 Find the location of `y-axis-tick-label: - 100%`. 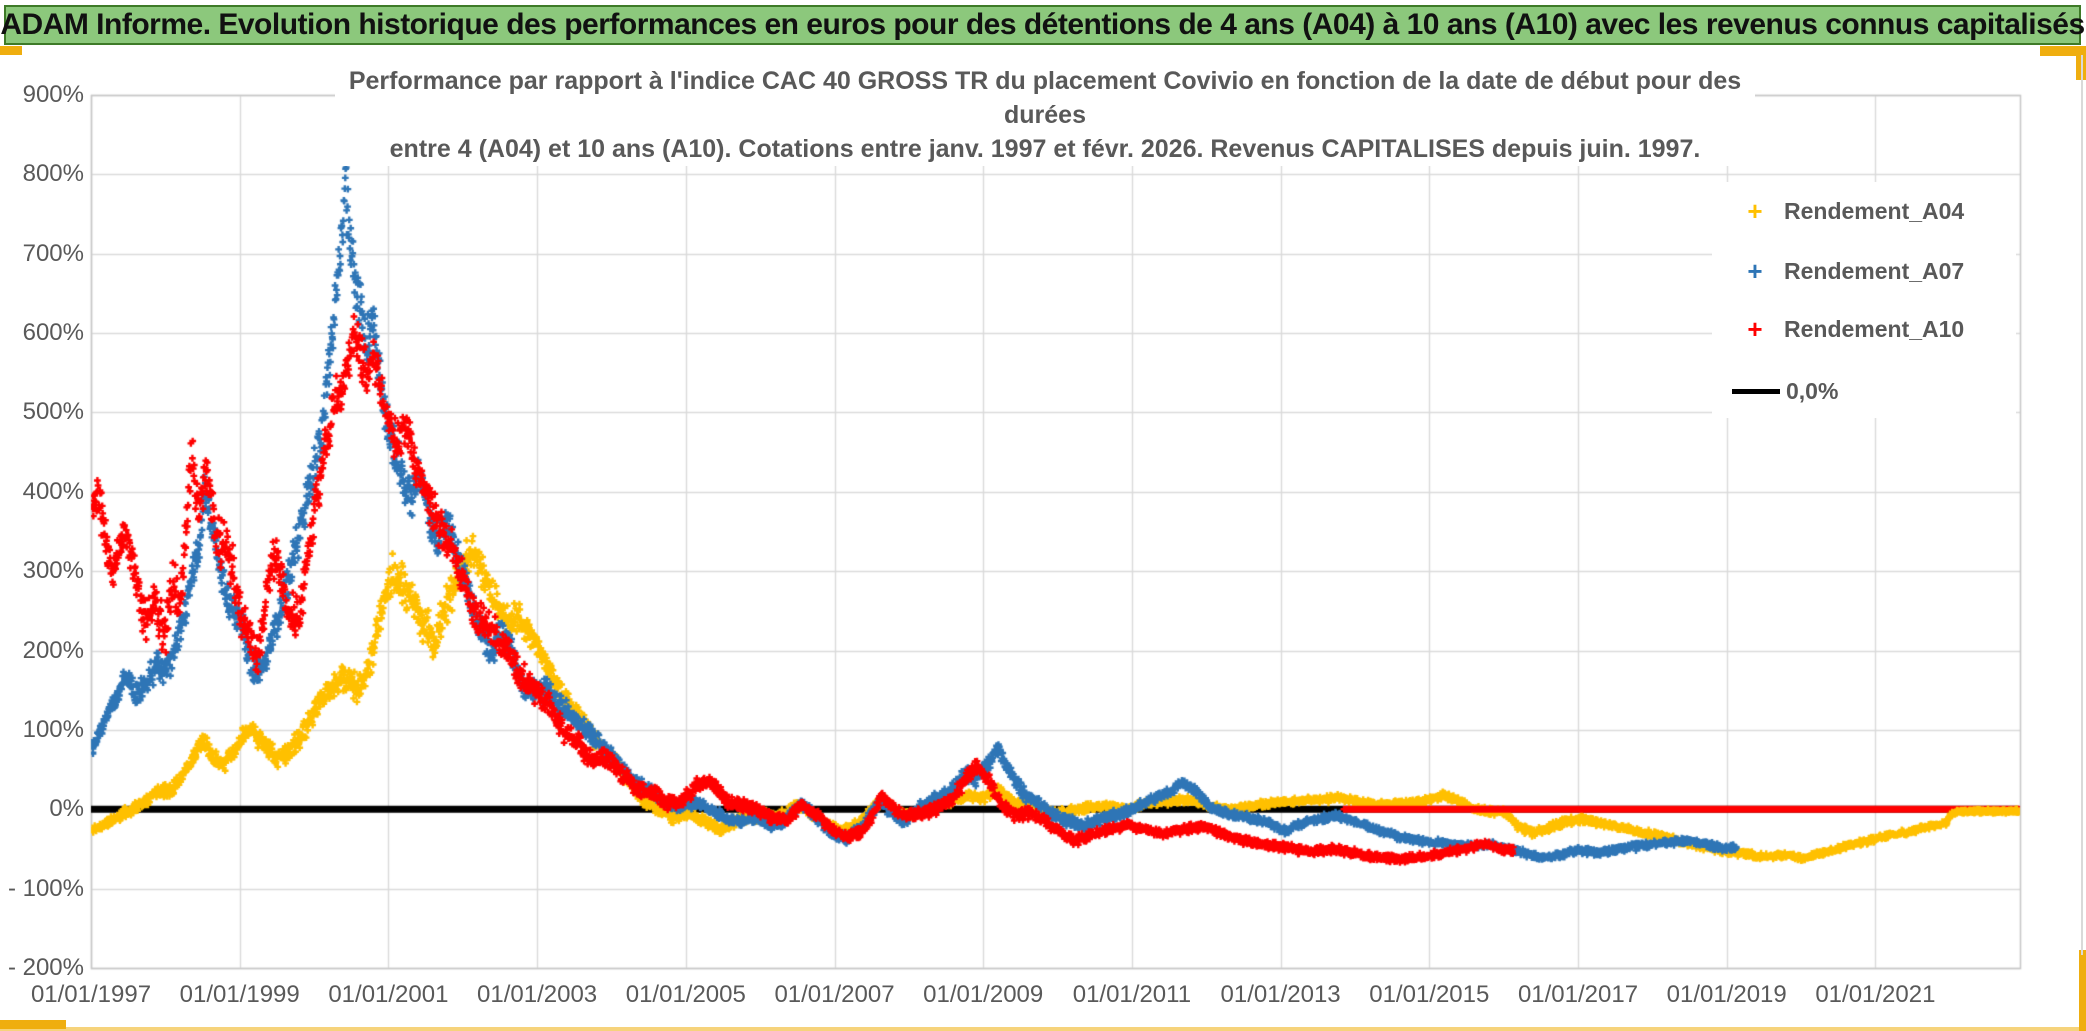

y-axis-tick-label: - 100% is located at coordinates (45, 888).